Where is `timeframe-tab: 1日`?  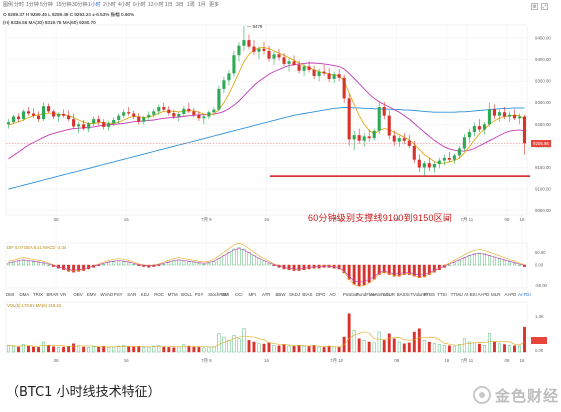 timeframe-tab: 1日 is located at coordinates (169, 5).